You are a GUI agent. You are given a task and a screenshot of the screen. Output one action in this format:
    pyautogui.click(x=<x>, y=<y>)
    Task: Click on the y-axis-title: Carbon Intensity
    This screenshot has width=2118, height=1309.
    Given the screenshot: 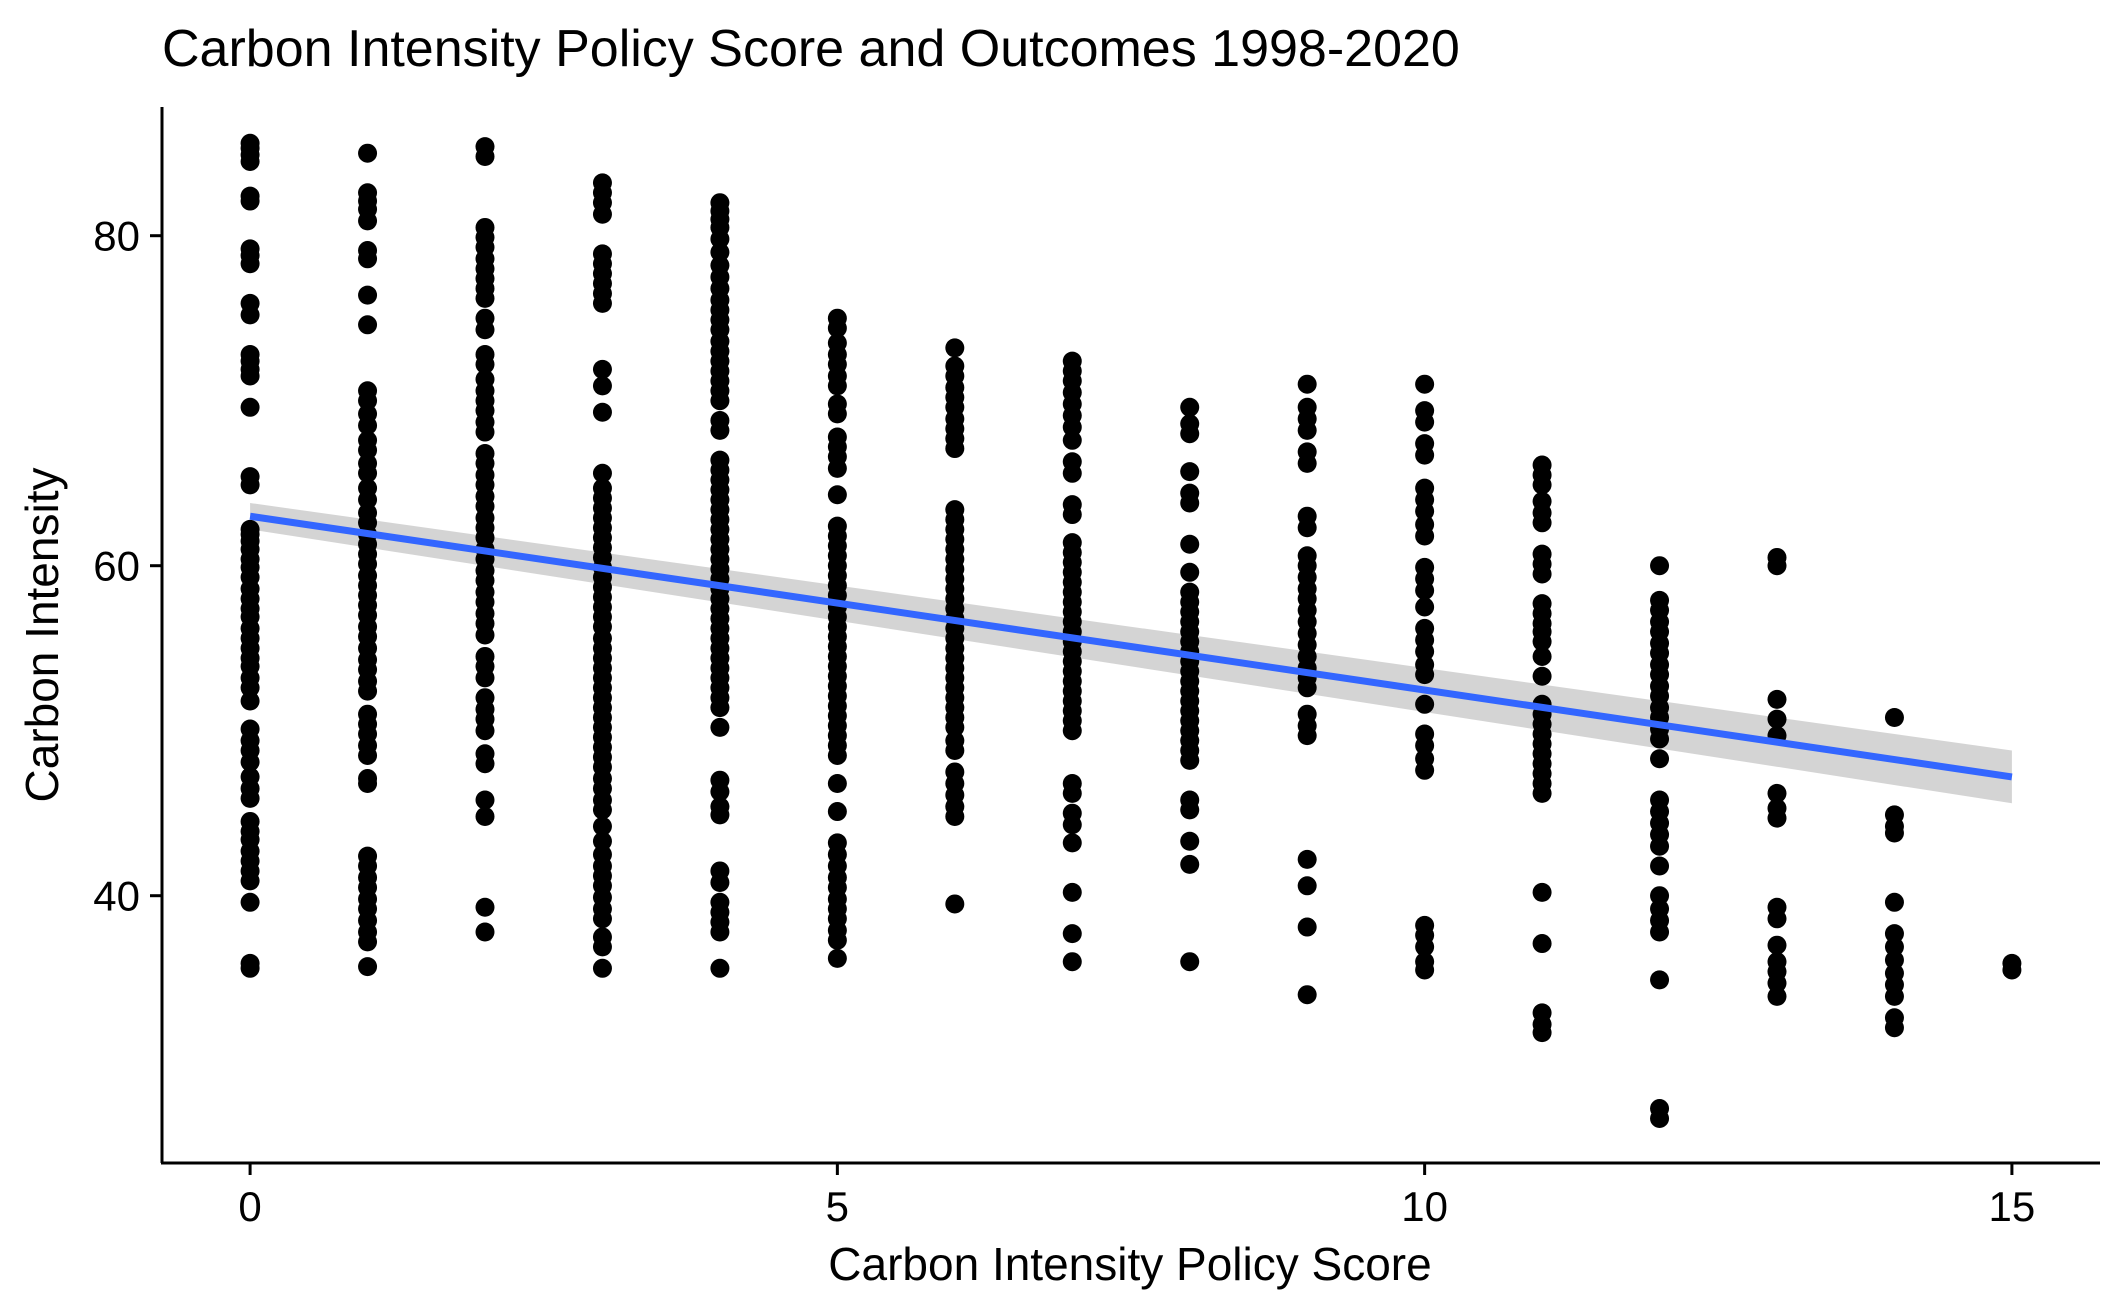 What is the action you would take?
    pyautogui.click(x=42, y=635)
    